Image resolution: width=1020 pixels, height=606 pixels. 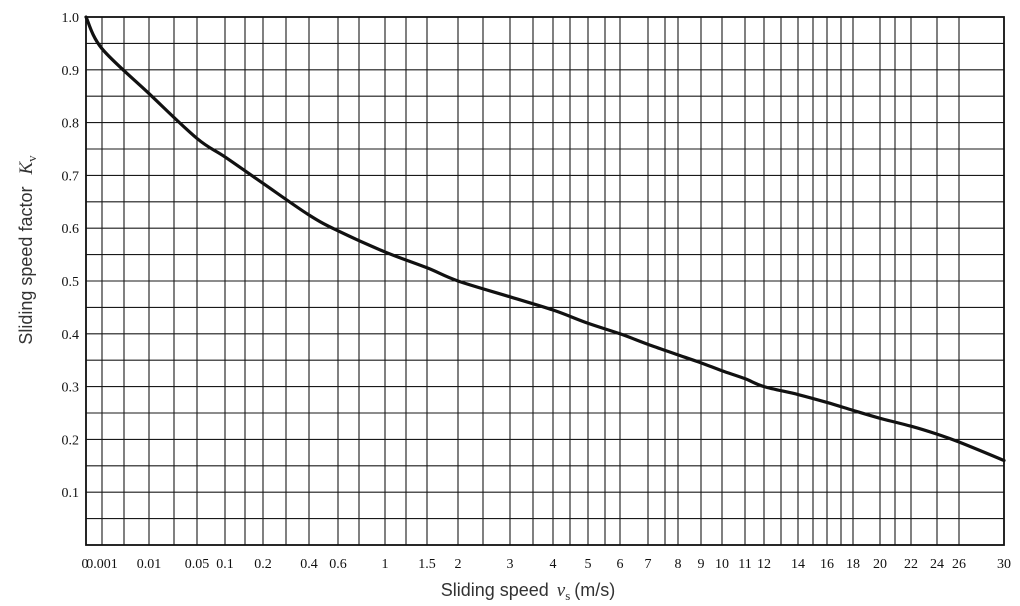 I want to click on x-tick-label: 12, so click(x=764, y=564).